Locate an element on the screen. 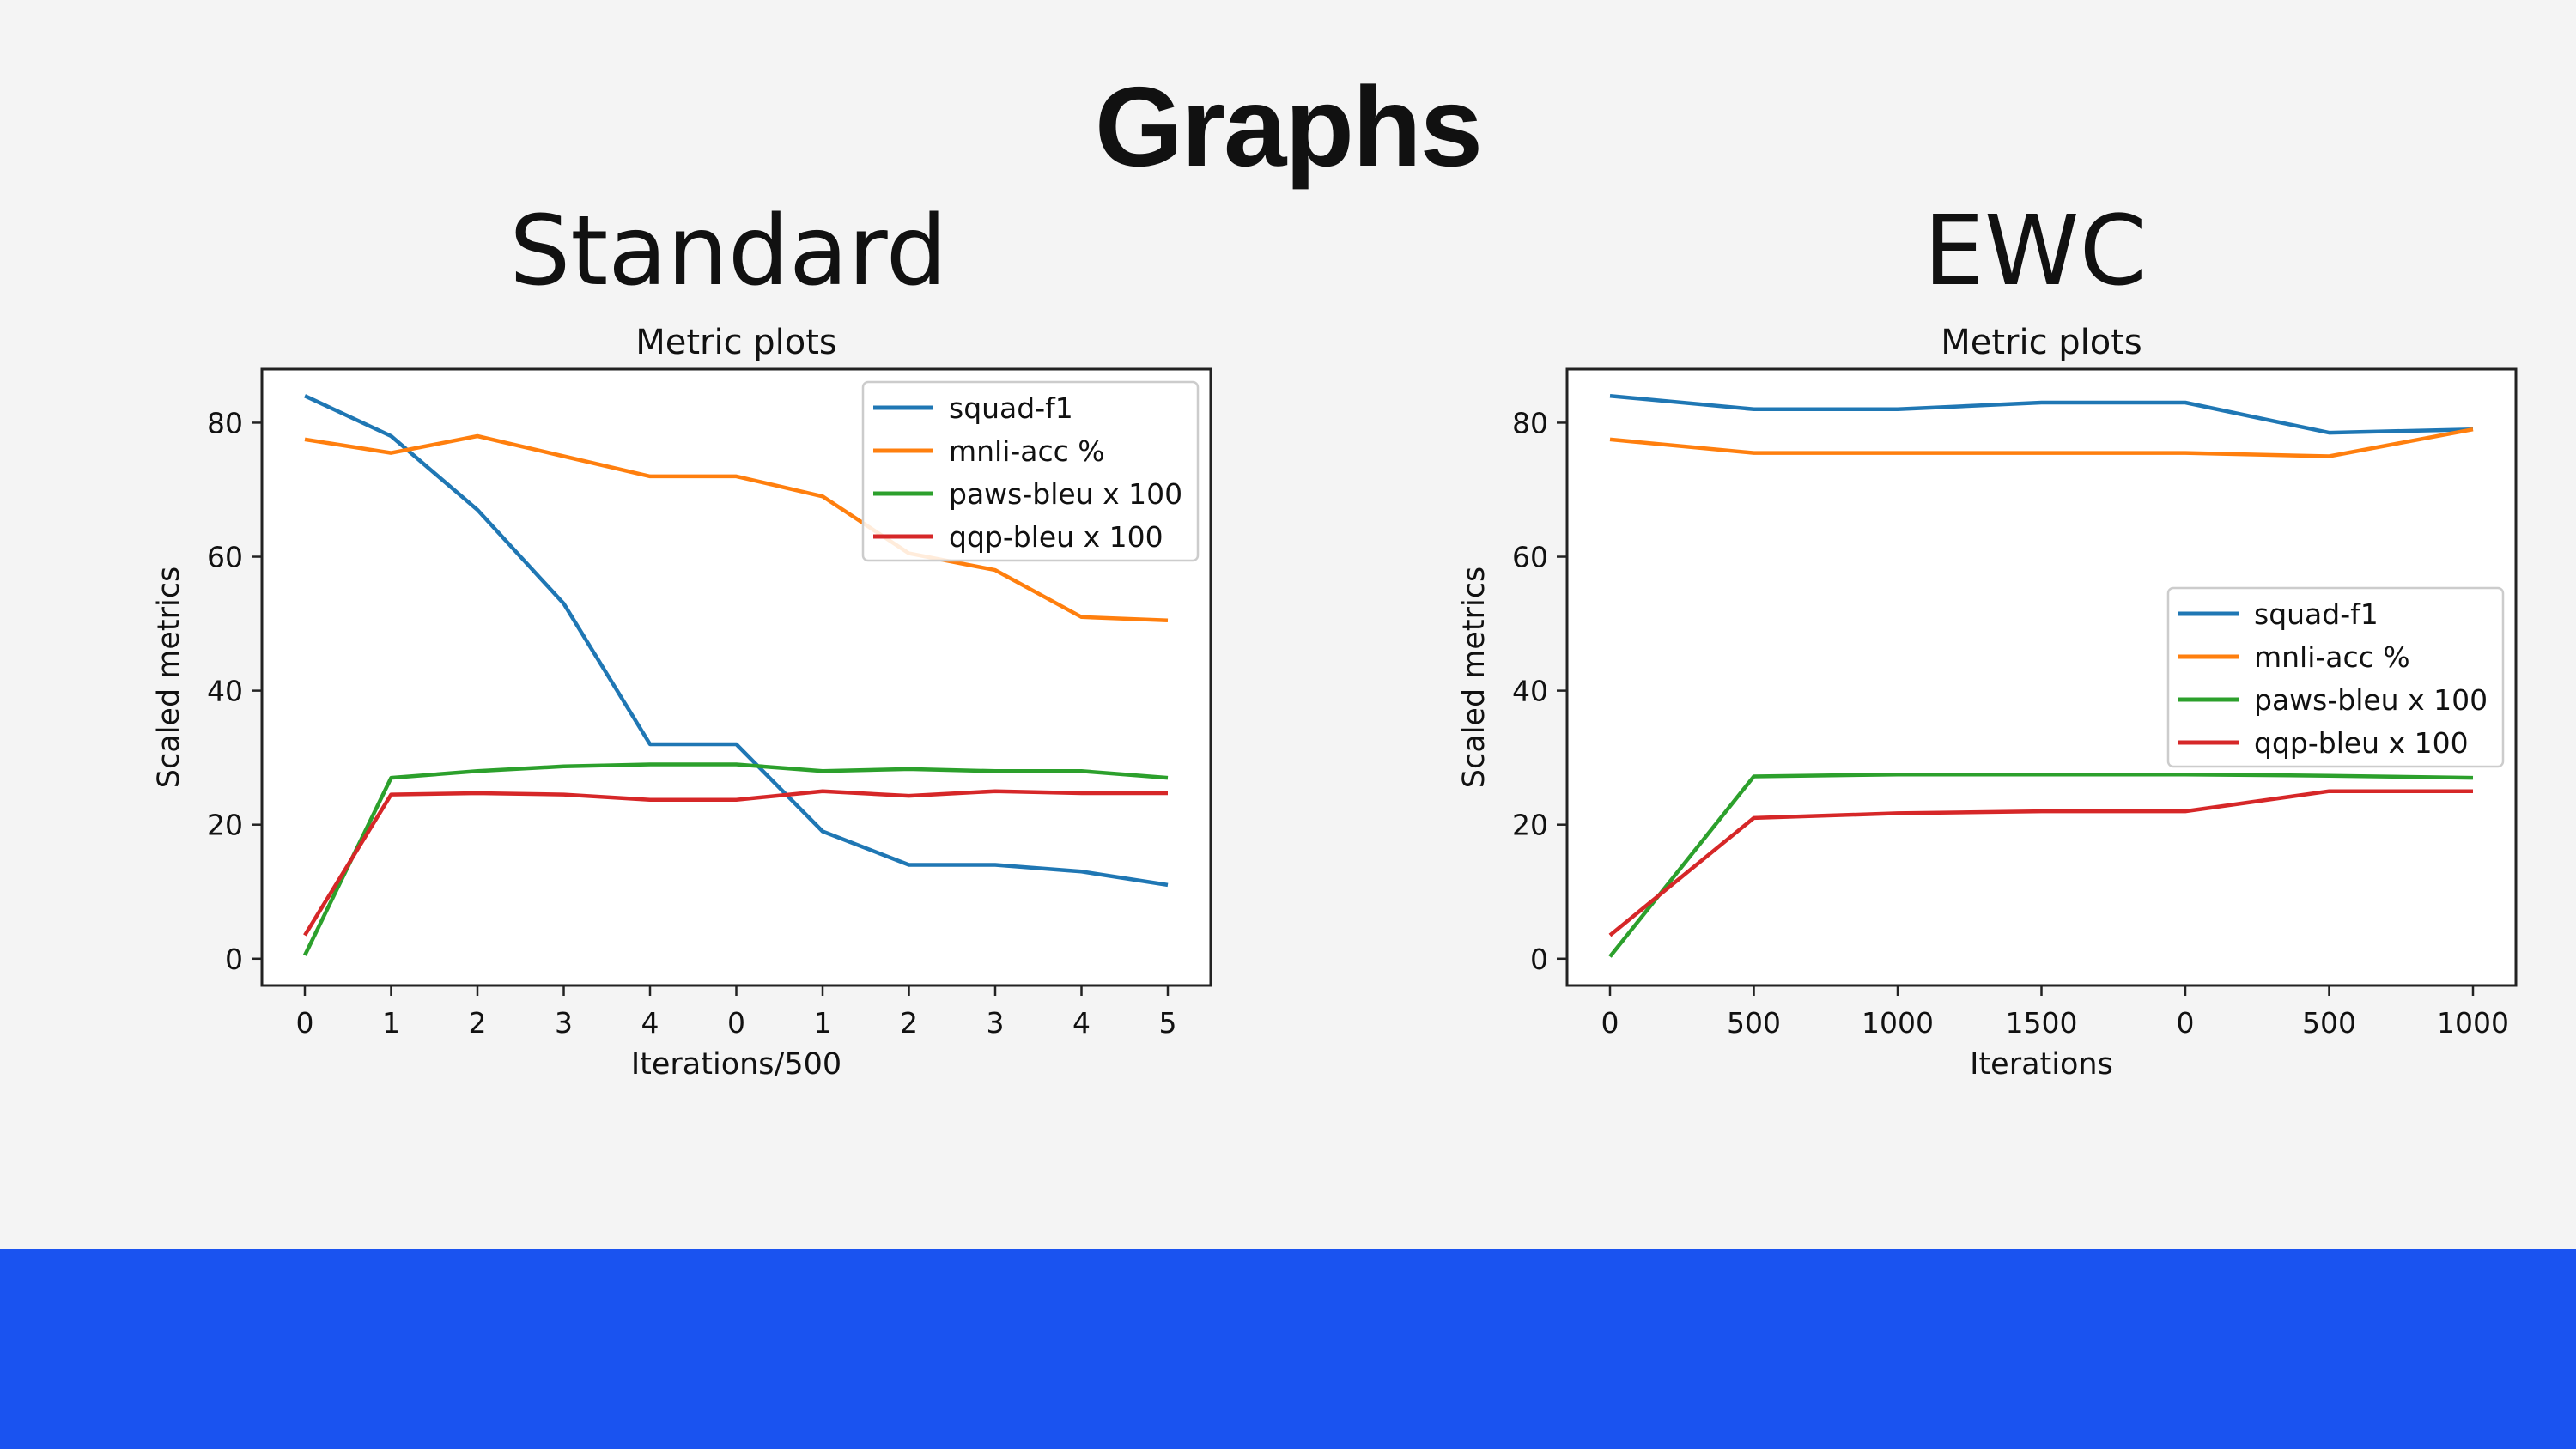 This screenshot has width=2576, height=1449. x-tick-label: 5 is located at coordinates (1168, 1023).